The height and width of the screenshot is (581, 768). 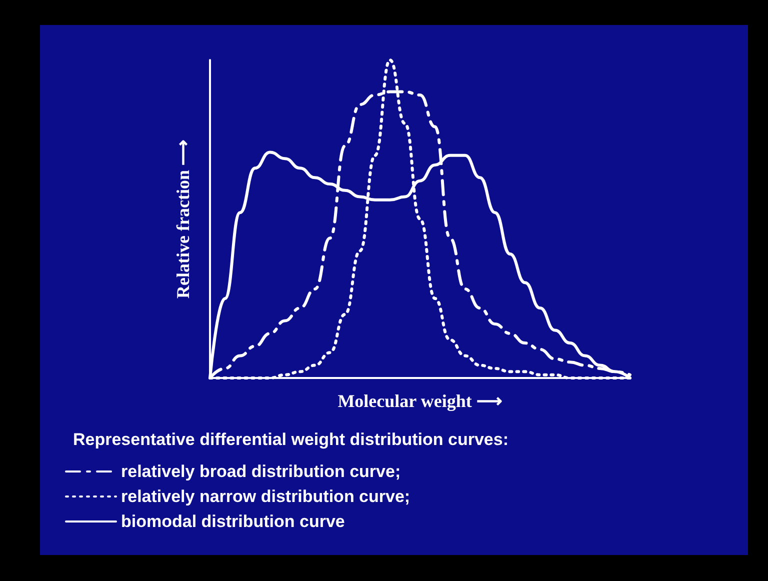 I want to click on legend-label: biomodal distribution curve, so click(x=233, y=521).